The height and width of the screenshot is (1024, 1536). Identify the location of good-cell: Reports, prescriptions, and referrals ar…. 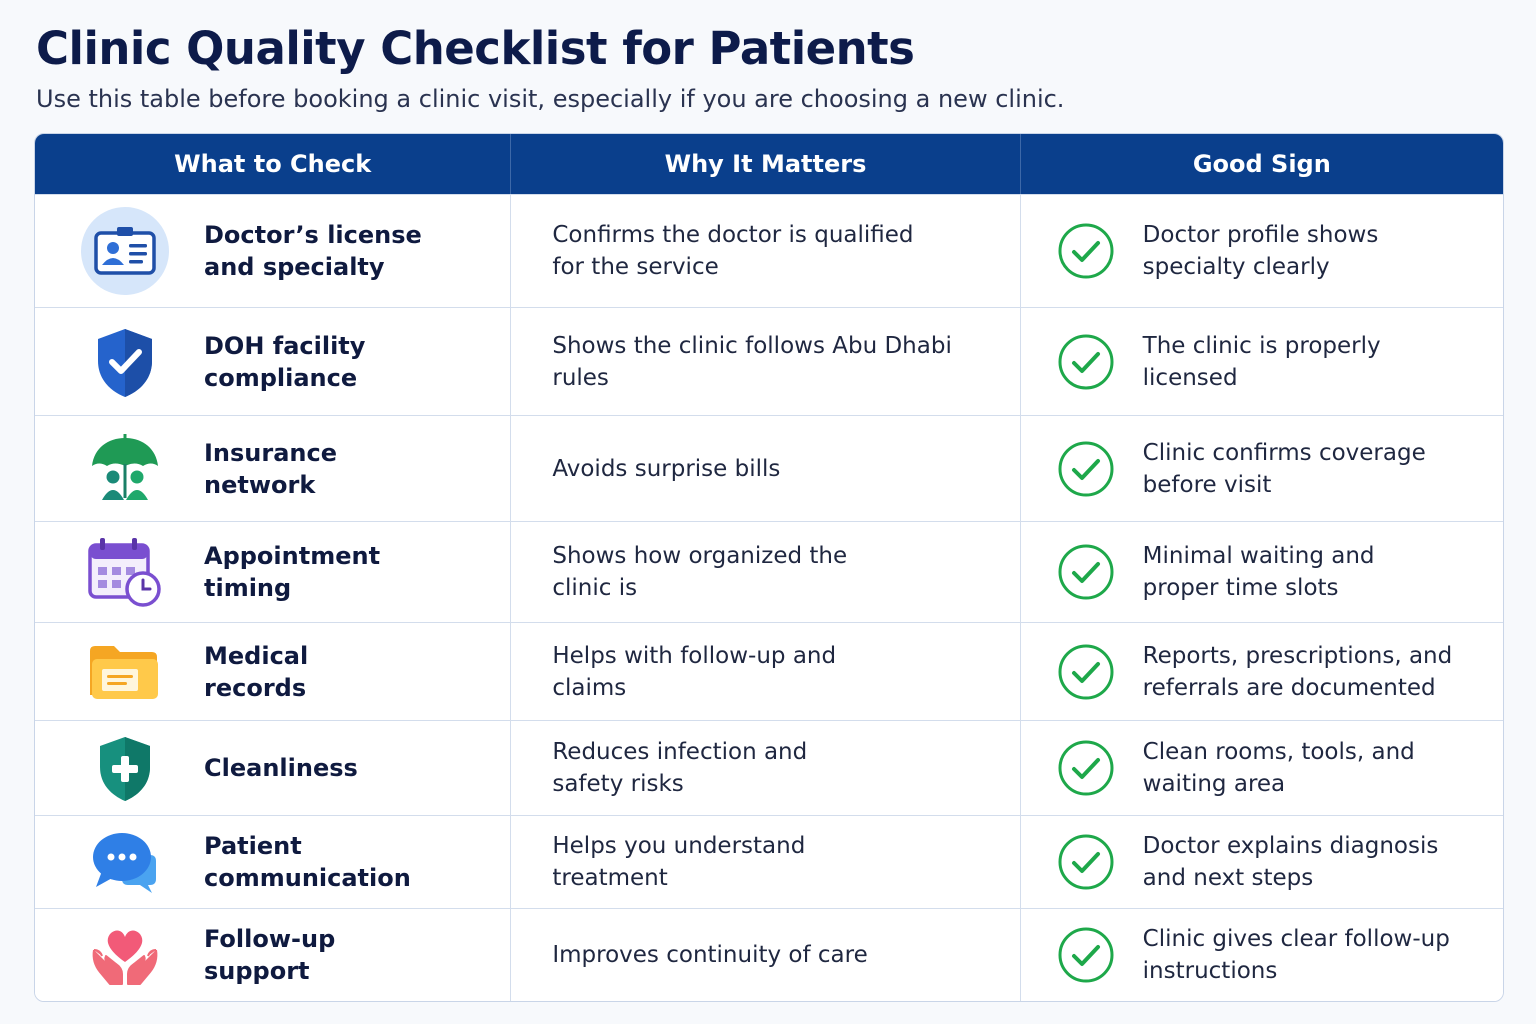
(1262, 671).